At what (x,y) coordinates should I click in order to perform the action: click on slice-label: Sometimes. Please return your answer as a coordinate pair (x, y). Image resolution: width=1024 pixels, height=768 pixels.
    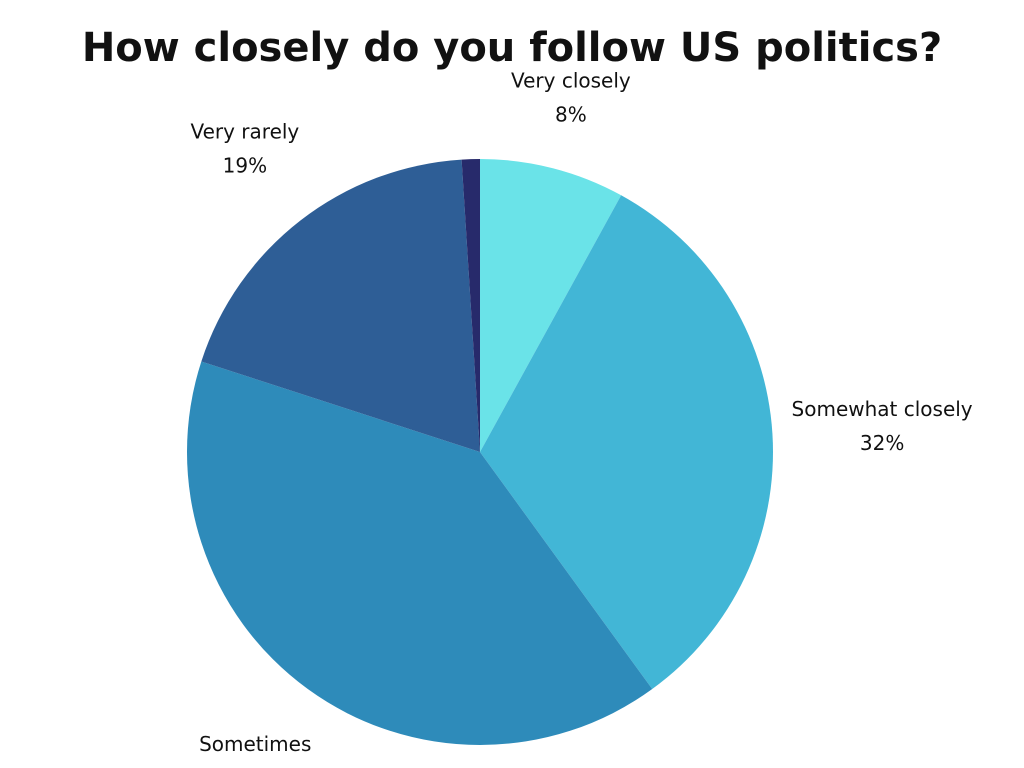
    Looking at the image, I should click on (255, 744).